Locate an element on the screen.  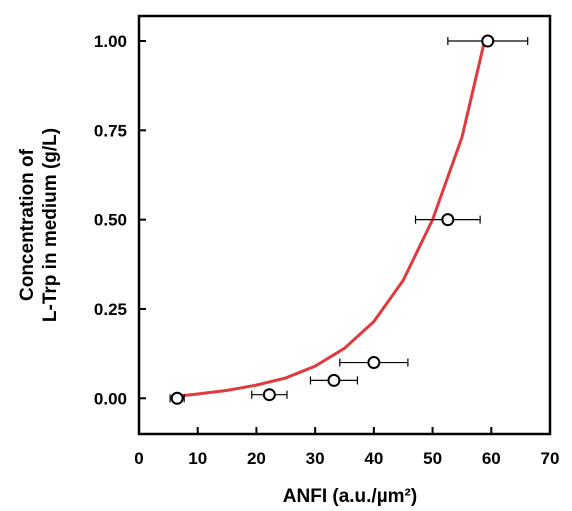
x-axis-ticks: 0 10 20 30 40 50 60 70 is located at coordinates (346, 447).